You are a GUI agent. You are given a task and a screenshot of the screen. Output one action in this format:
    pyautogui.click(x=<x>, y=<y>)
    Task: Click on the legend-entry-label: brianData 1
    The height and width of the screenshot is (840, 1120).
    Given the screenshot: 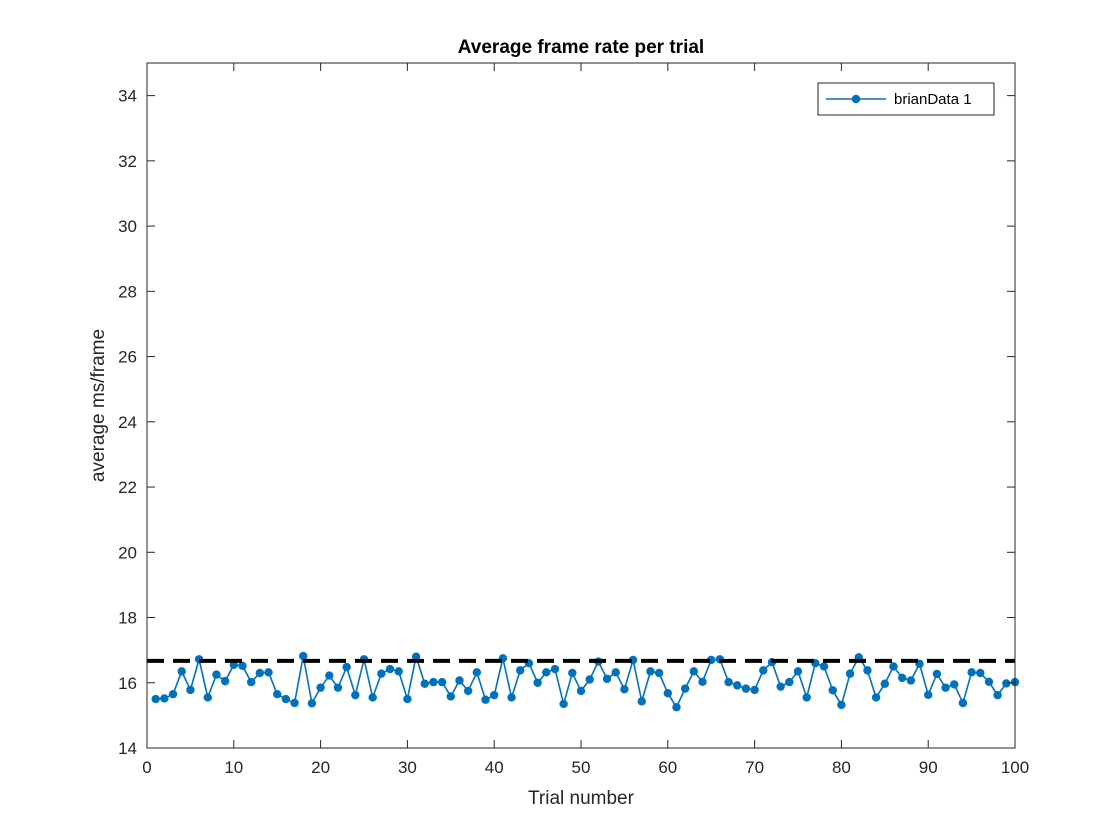 What is the action you would take?
    pyautogui.click(x=933, y=99)
    